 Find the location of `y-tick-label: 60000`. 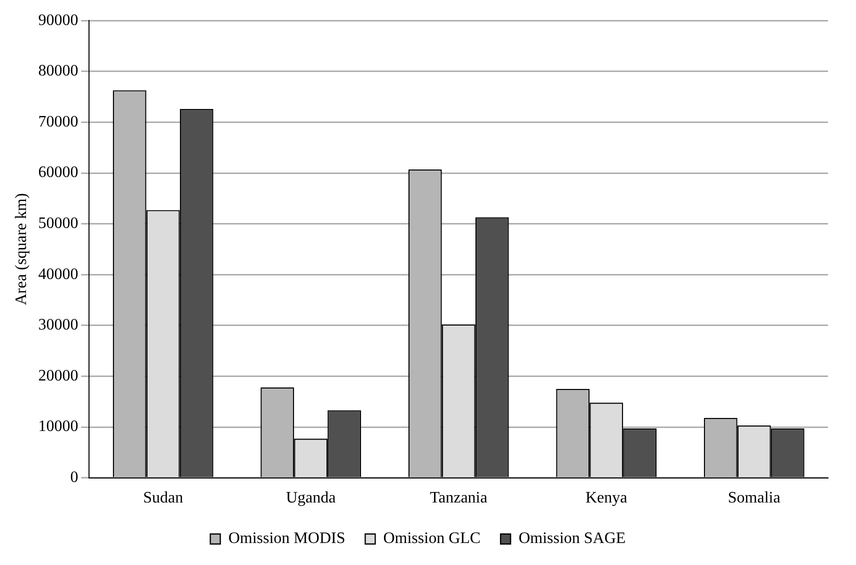

y-tick-label: 60000 is located at coordinates (58, 173).